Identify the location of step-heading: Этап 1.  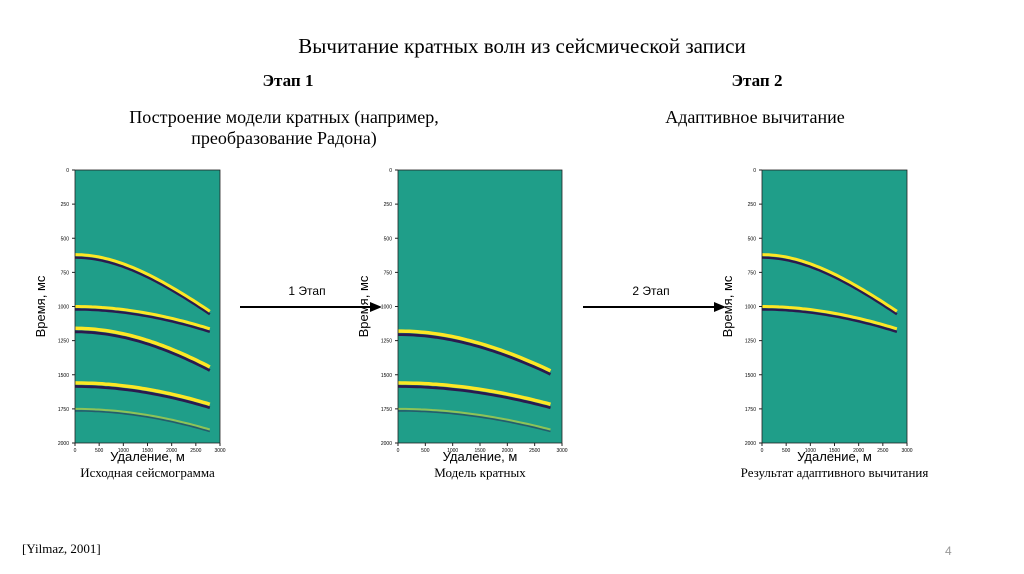
(288, 80).